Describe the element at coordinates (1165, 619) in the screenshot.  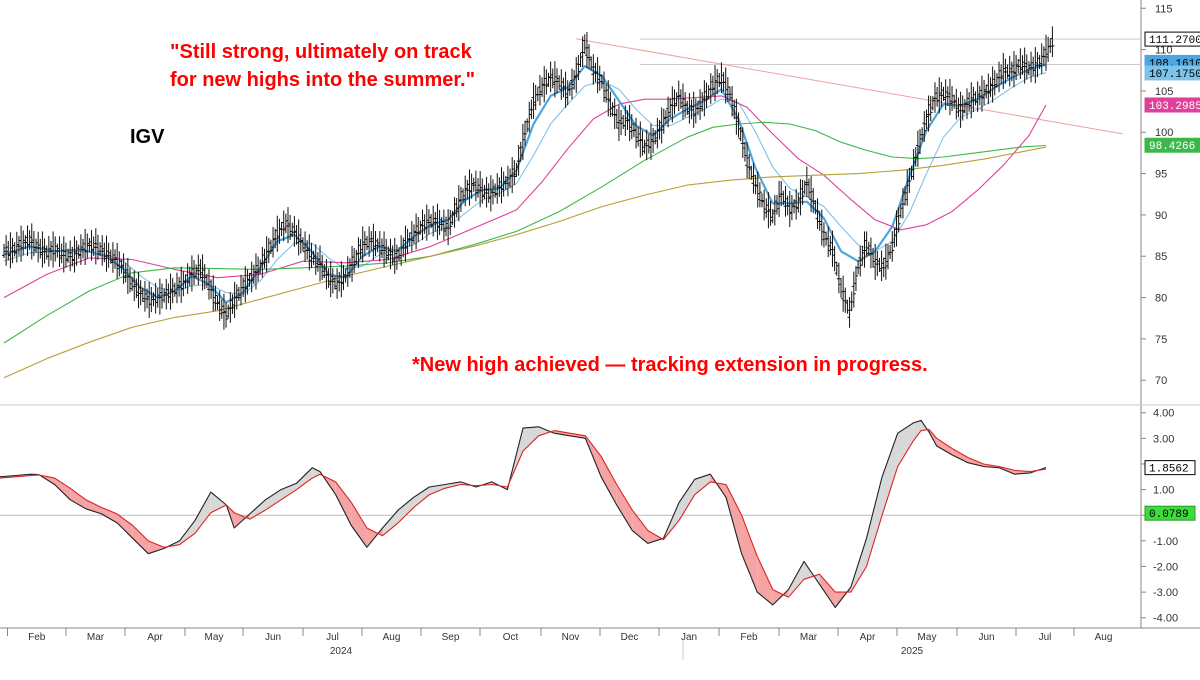
I see `osc-tick-label: -4.00` at that location.